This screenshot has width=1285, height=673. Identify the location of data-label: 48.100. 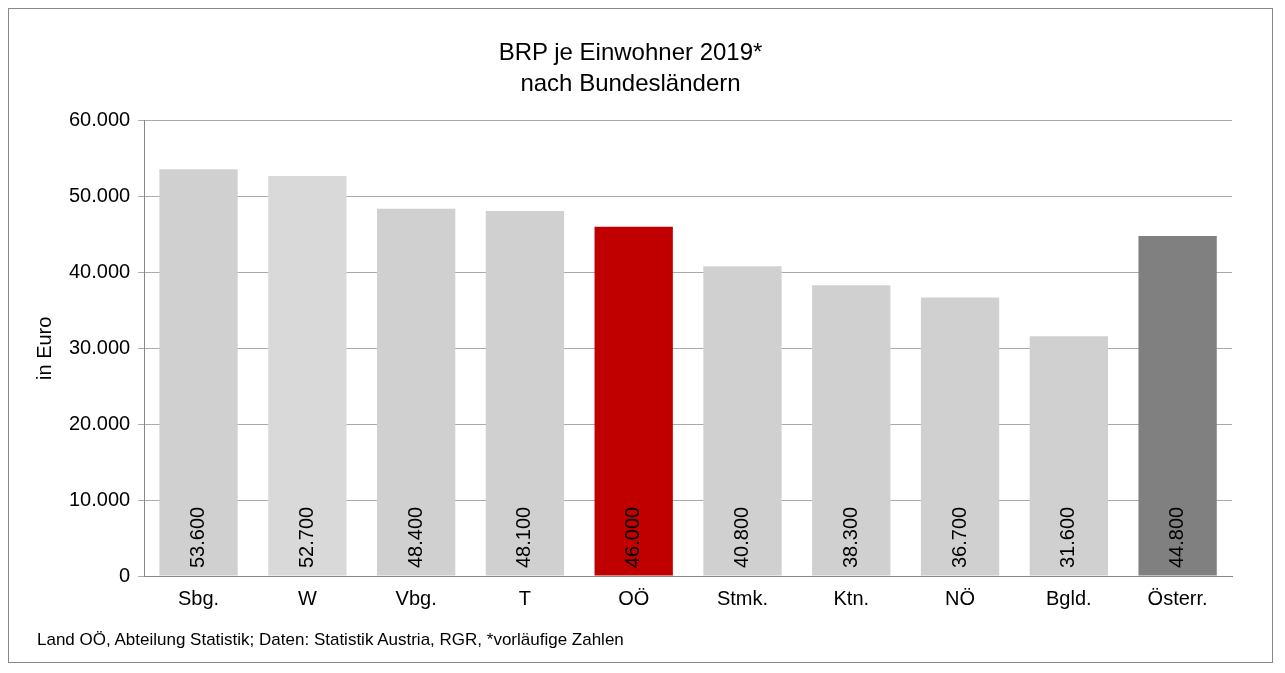
(523, 537).